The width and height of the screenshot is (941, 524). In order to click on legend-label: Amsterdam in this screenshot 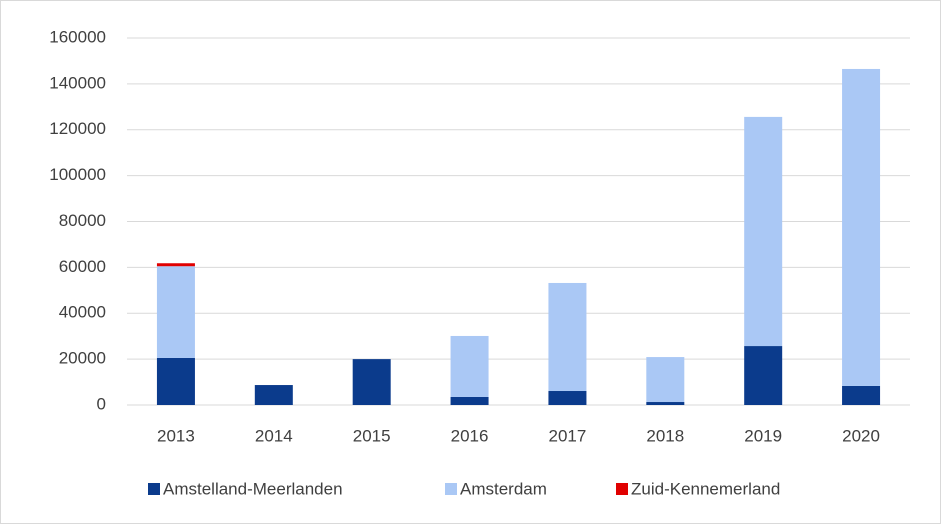, I will do `click(503, 488)`.